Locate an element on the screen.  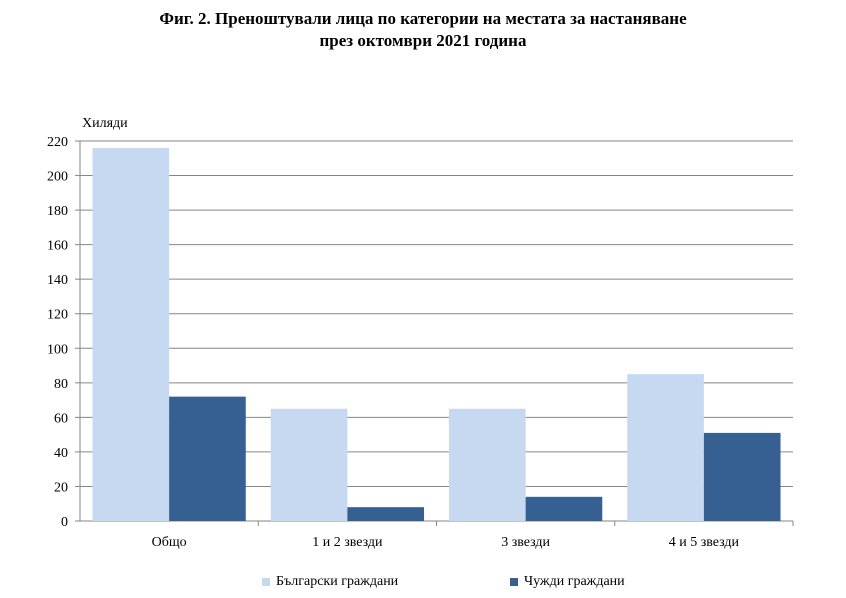
y-tick-label: 180 is located at coordinates (57, 211).